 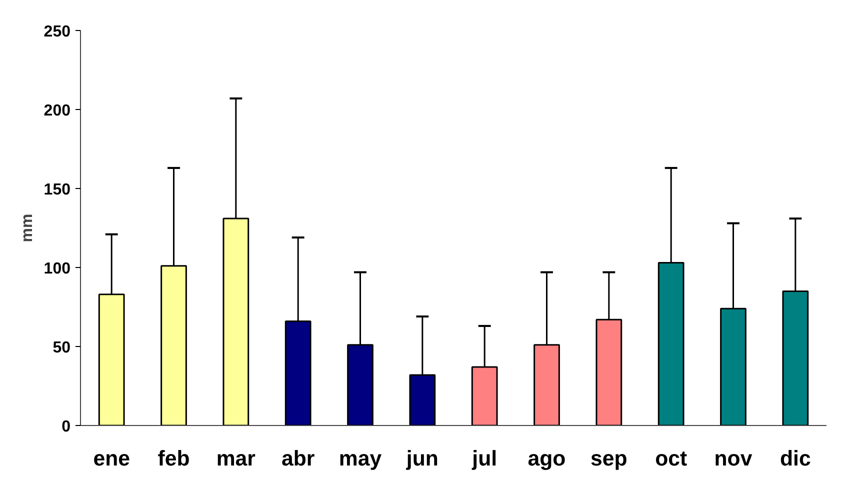 What do you see at coordinates (795, 458) in the screenshot?
I see `x-tick-label: dic` at bounding box center [795, 458].